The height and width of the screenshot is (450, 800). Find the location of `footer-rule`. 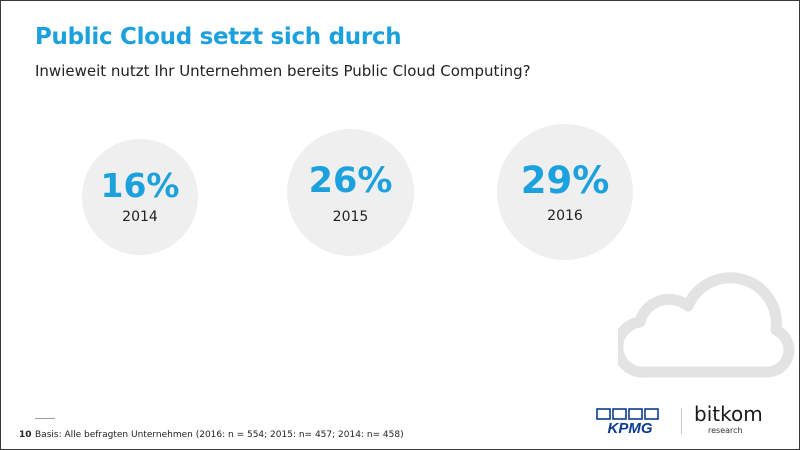

footer-rule is located at coordinates (45, 418).